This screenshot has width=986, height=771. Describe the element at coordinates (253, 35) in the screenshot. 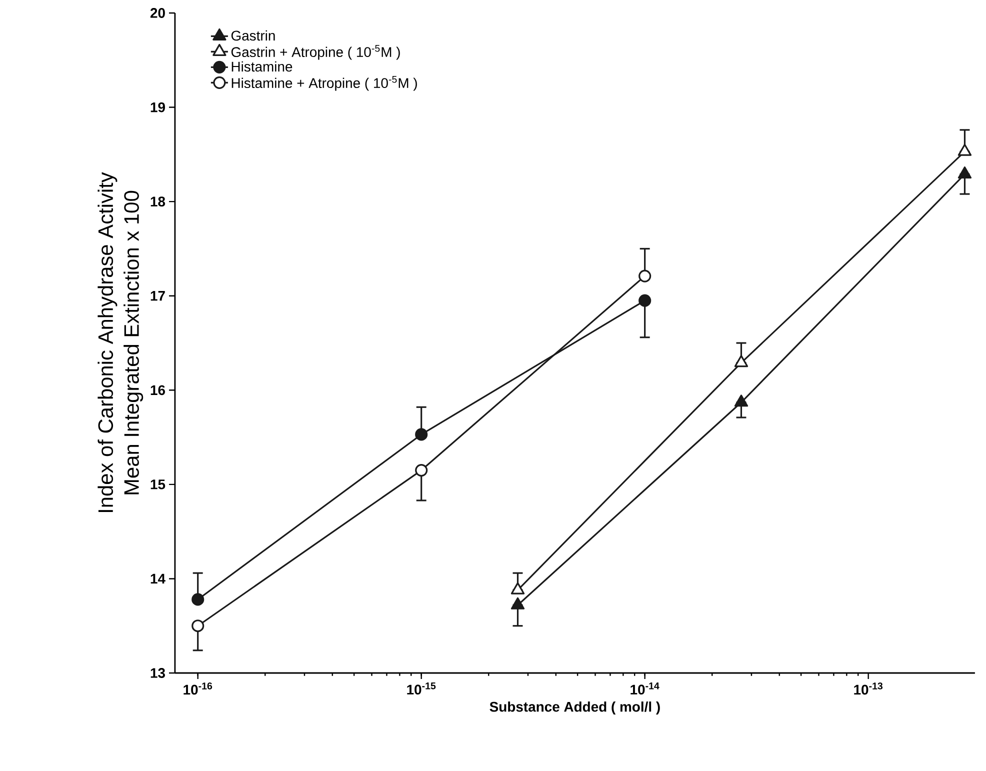

I see `legend-label: Gastrin` at that location.